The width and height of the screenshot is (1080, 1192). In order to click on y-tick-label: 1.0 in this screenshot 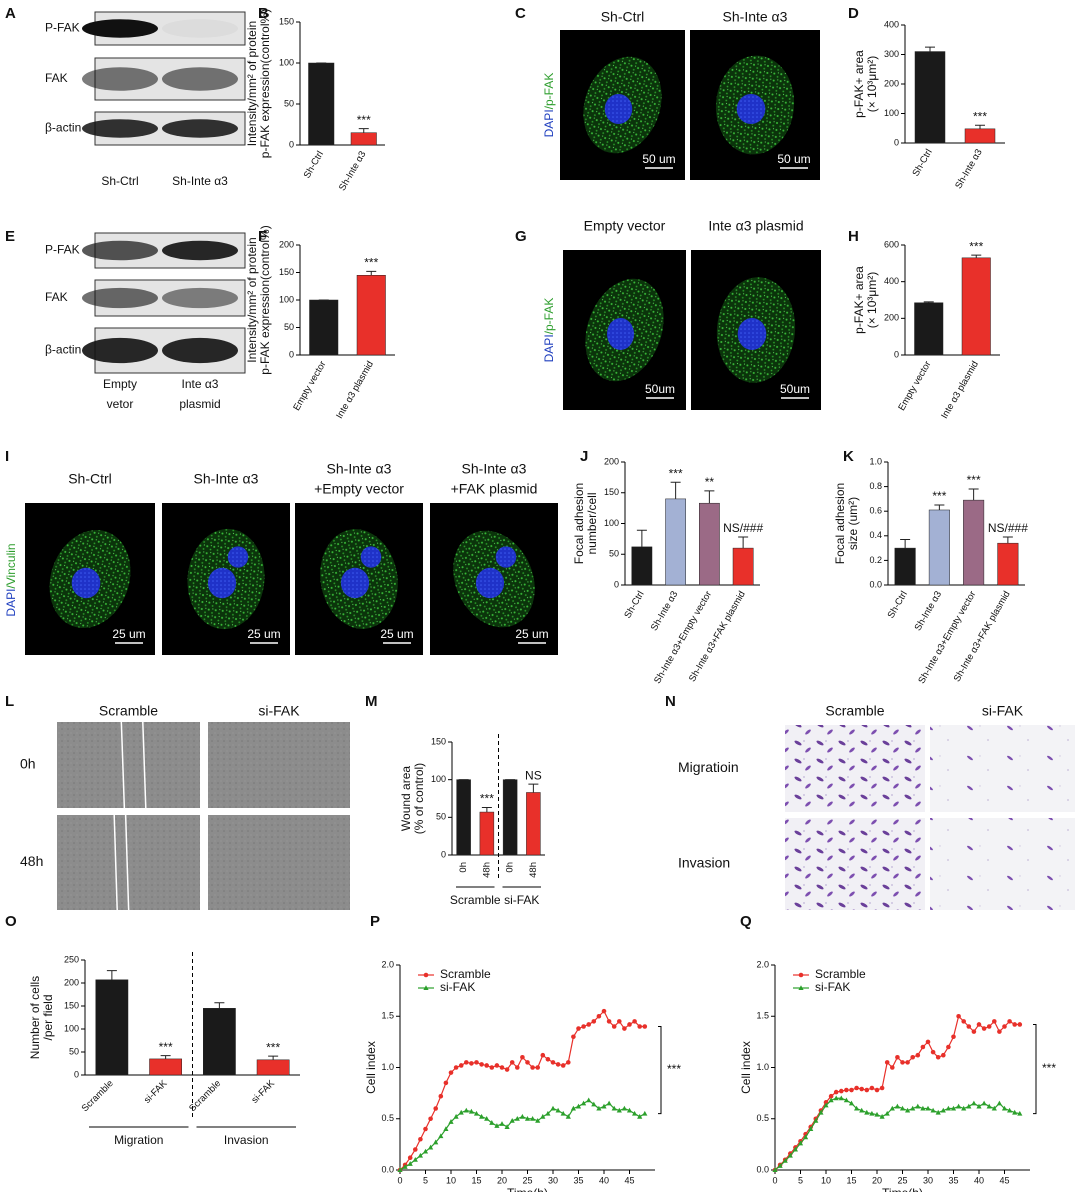, I will do `click(387, 1067)`.